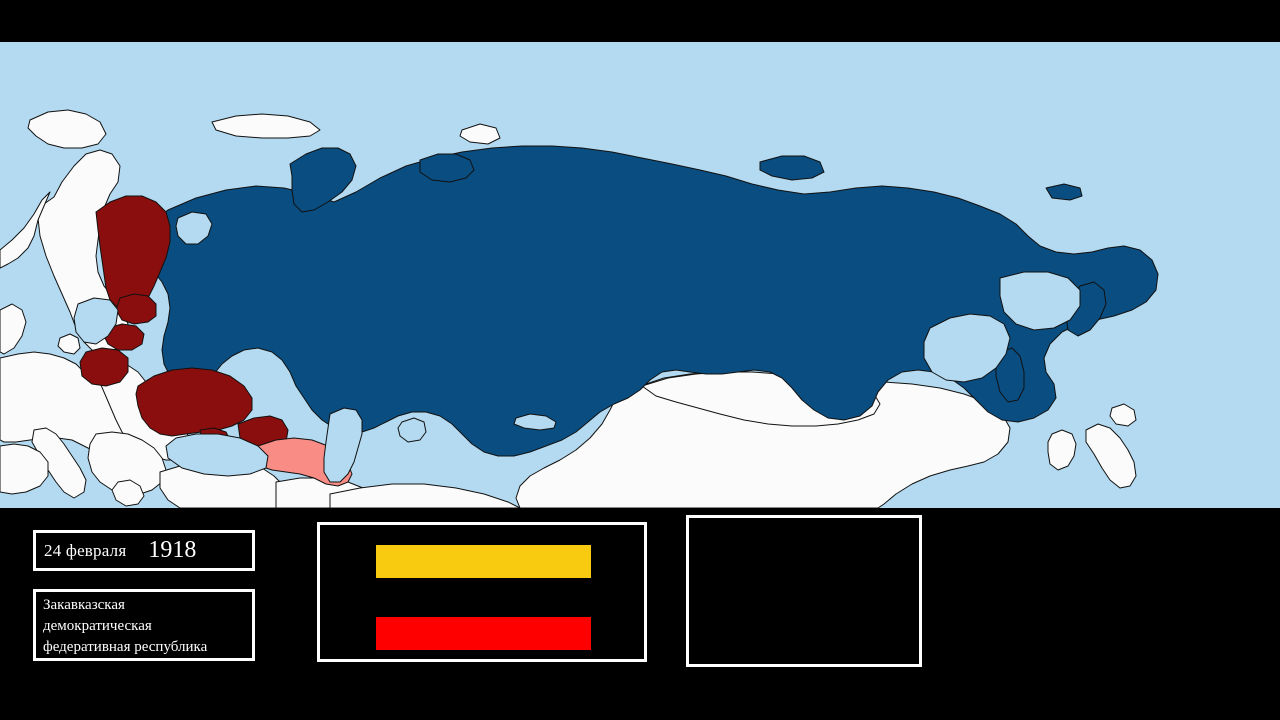  Describe the element at coordinates (1040, 301) in the screenshot. I see `water-bering-sea` at that location.